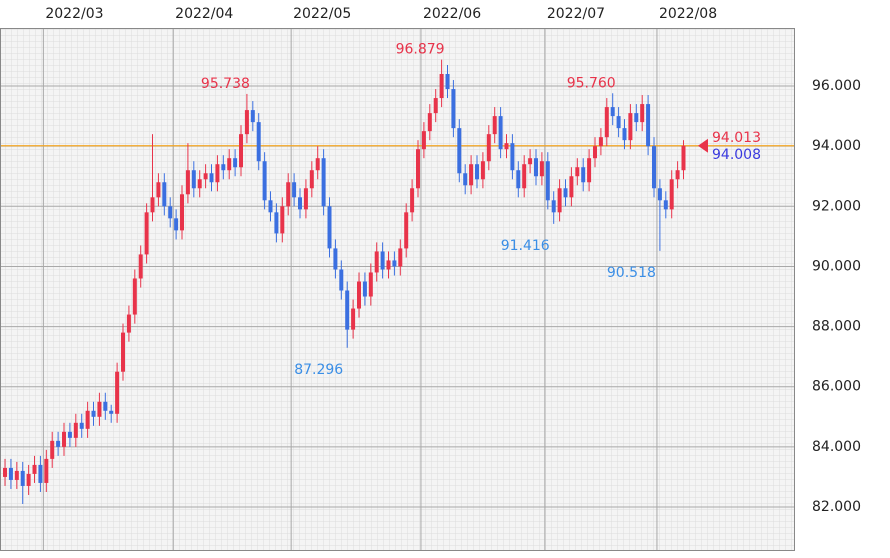 The image size is (890, 558). I want to click on x-tick-label: 2022/05, so click(322, 14).